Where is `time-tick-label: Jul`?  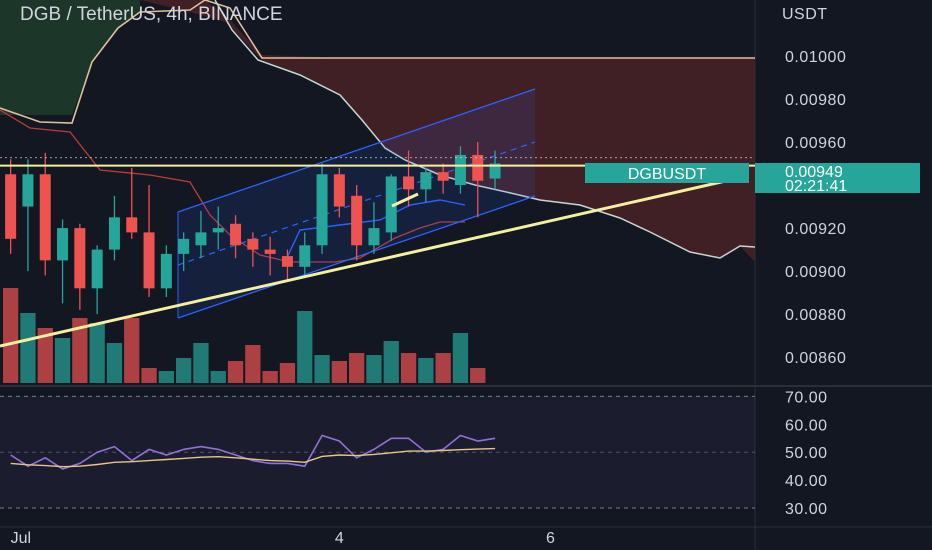
time-tick-label: Jul is located at coordinates (21, 538).